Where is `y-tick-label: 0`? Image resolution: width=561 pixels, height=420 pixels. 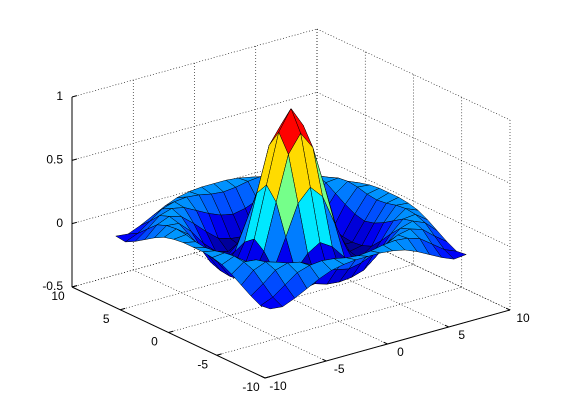 y-tick-label: 0 is located at coordinates (154, 342).